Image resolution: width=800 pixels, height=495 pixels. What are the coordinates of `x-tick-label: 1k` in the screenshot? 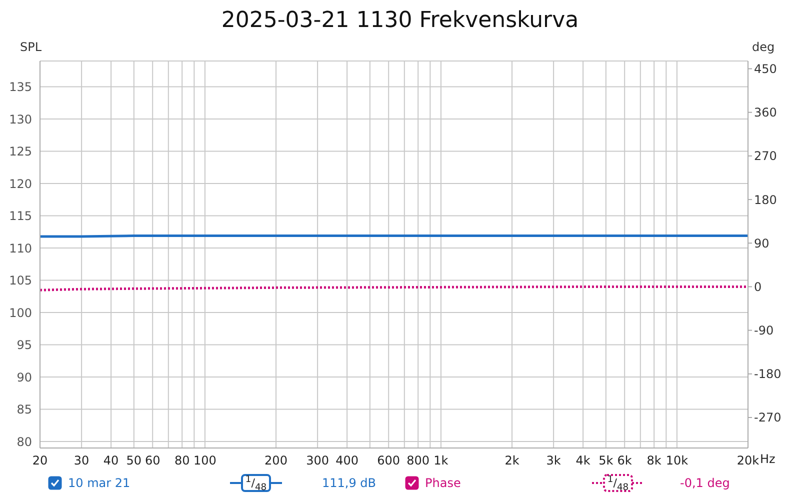 It's located at (441, 461).